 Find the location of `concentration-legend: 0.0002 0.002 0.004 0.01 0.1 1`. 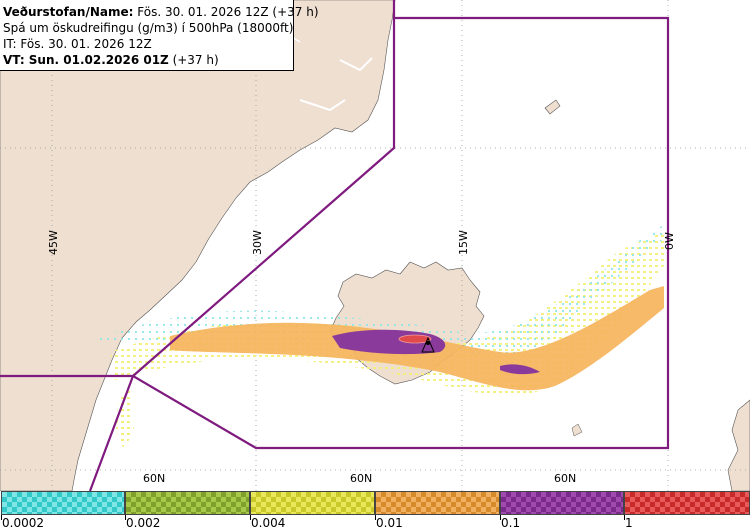

concentration-legend: 0.0002 0.002 0.004 0.01 0.1 1 is located at coordinates (375, 511).